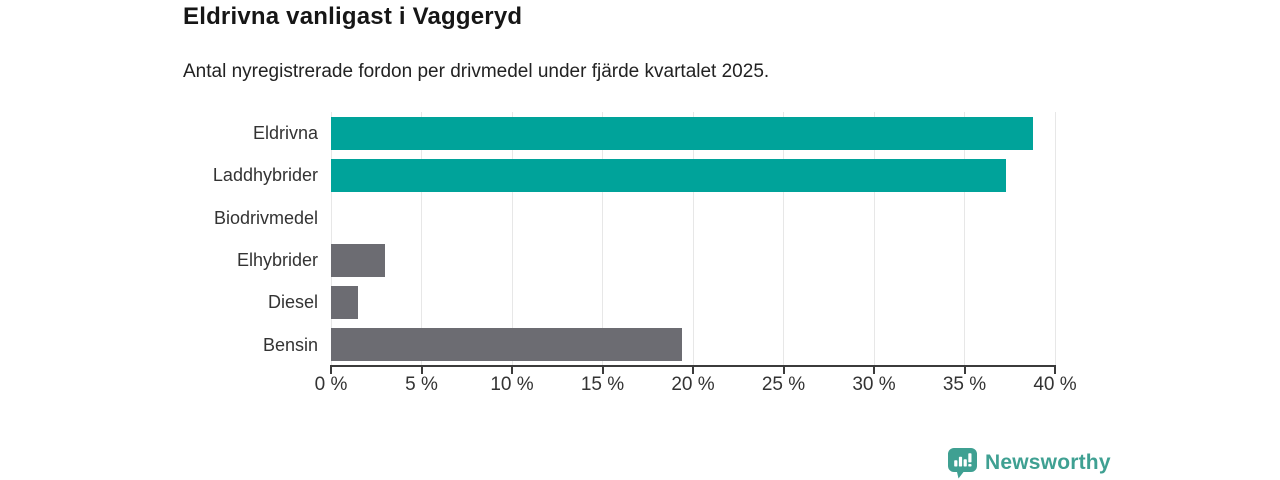 Image resolution: width=1280 pixels, height=480 pixels. Describe the element at coordinates (602, 384) in the screenshot. I see `x-tick-label: 15 %` at that location.